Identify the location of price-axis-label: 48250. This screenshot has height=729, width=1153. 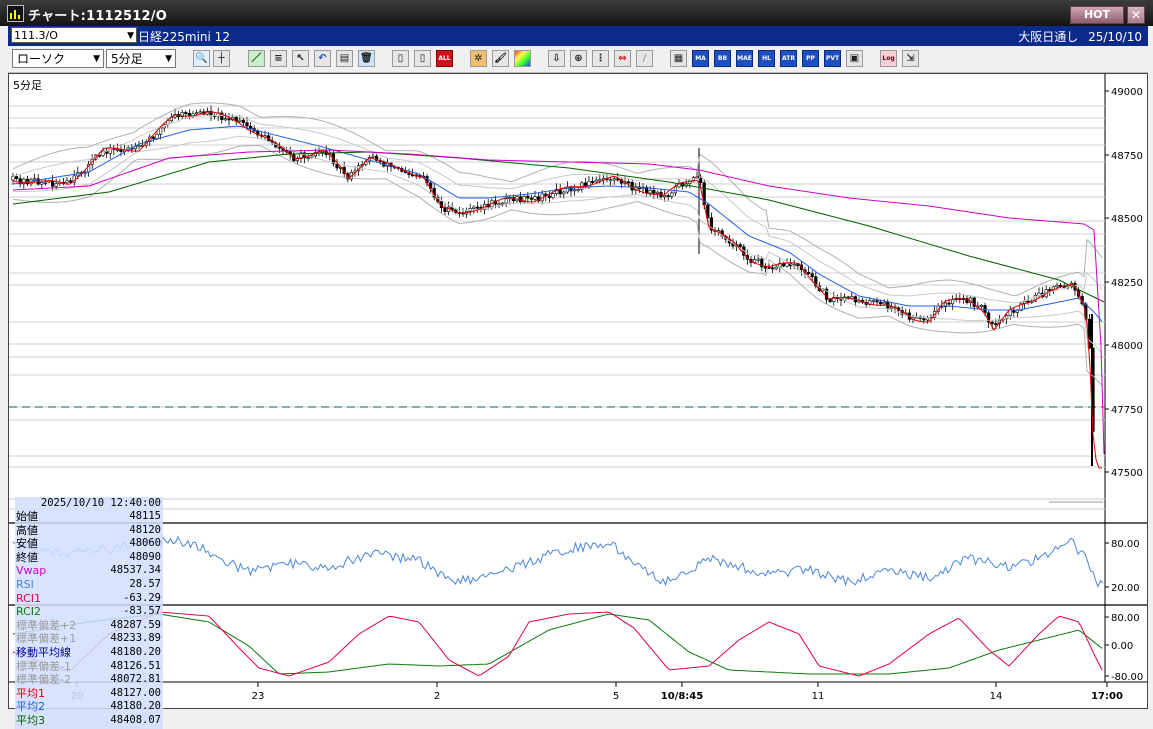
(1127, 283).